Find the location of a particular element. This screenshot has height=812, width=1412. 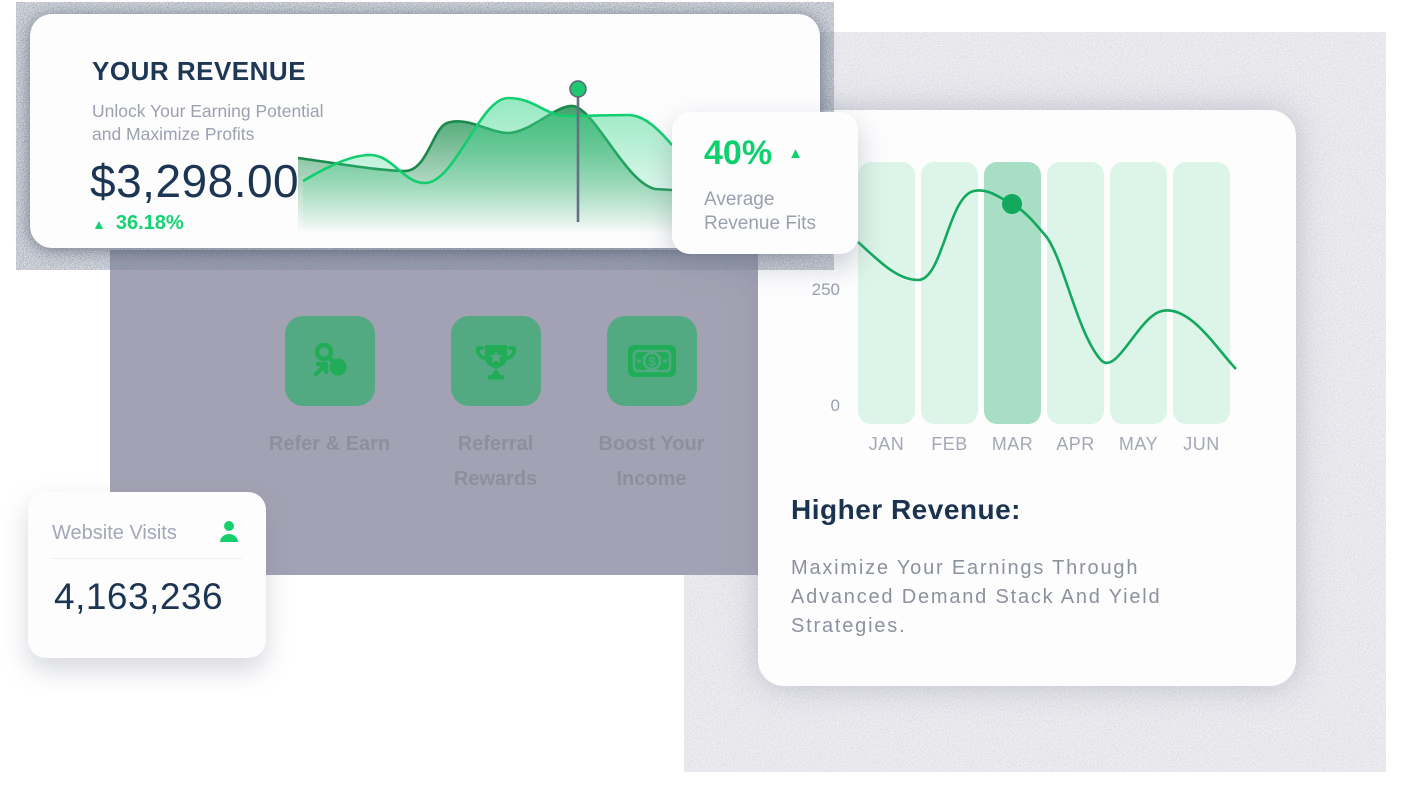

revenue-change: ▲ 36.18% is located at coordinates (138, 223).